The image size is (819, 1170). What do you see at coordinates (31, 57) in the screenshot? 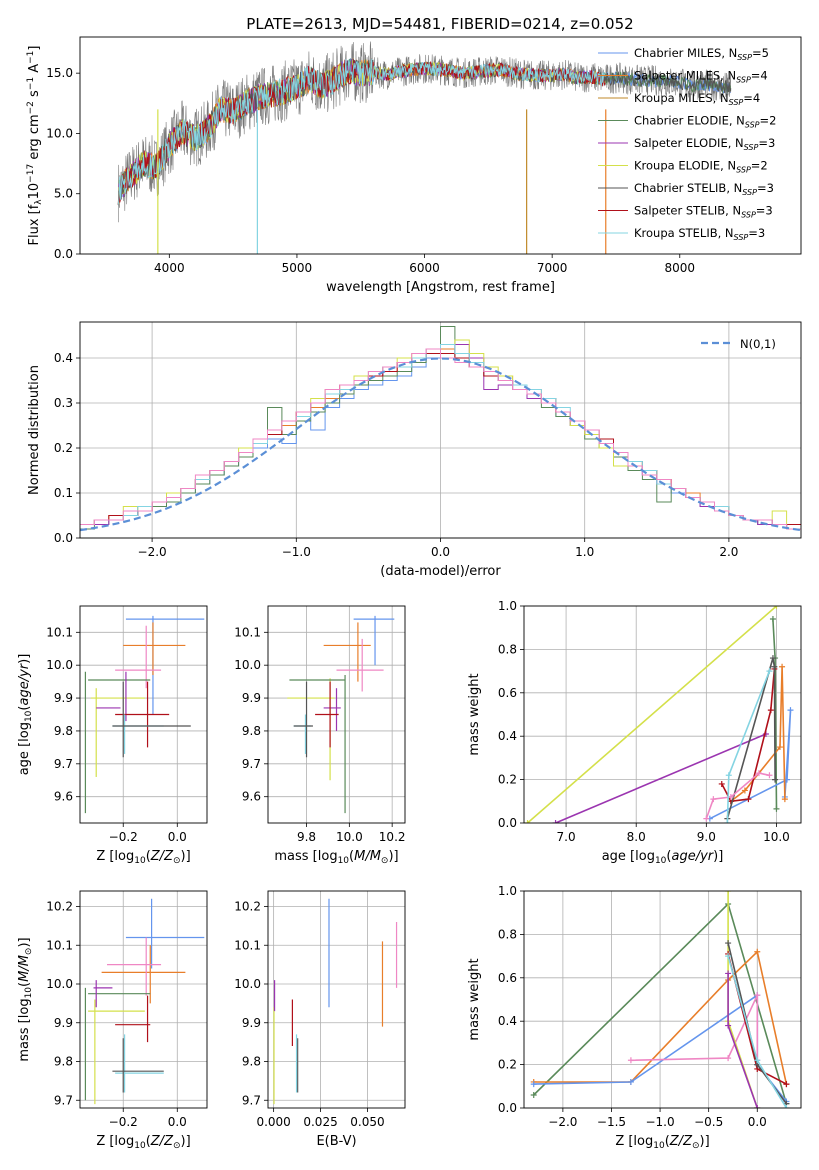
I see `spectrum-ylabel-part: −1` at bounding box center [31, 57].